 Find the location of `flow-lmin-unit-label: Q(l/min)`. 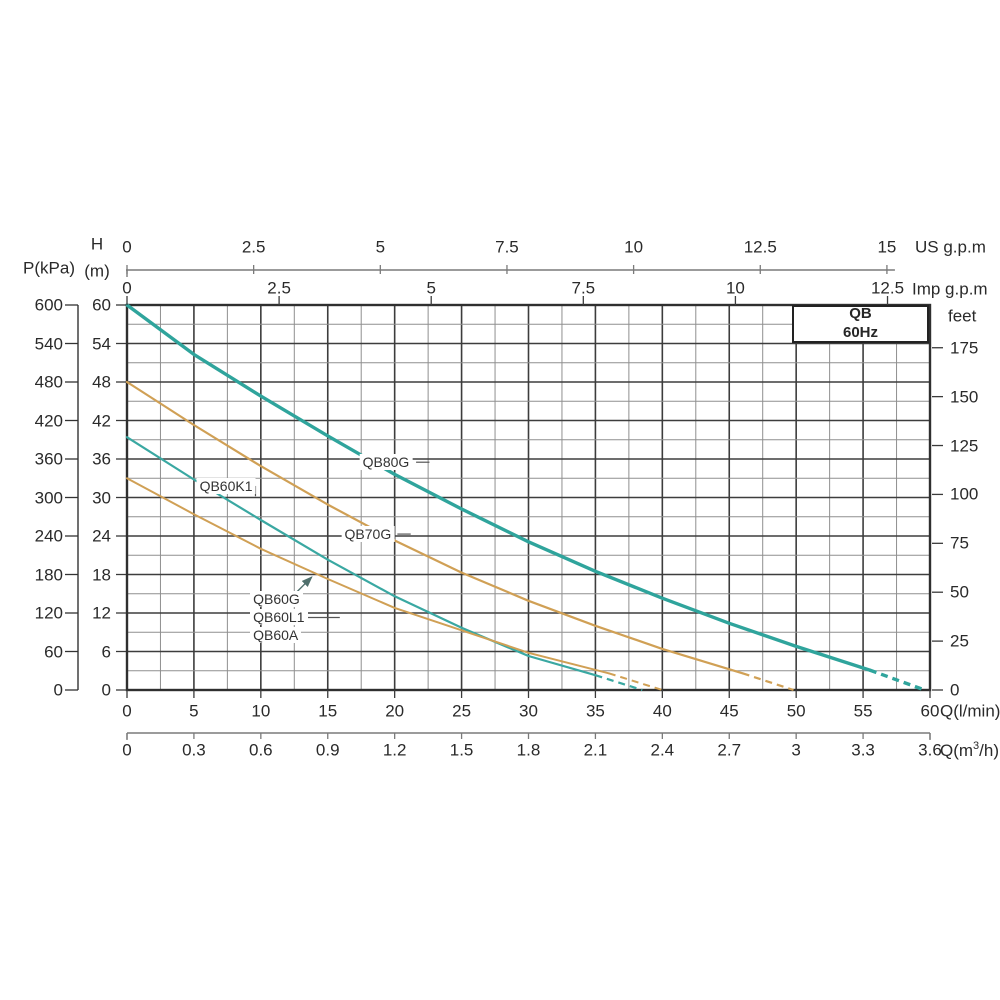

flow-lmin-unit-label: Q(l/min) is located at coordinates (970, 711).